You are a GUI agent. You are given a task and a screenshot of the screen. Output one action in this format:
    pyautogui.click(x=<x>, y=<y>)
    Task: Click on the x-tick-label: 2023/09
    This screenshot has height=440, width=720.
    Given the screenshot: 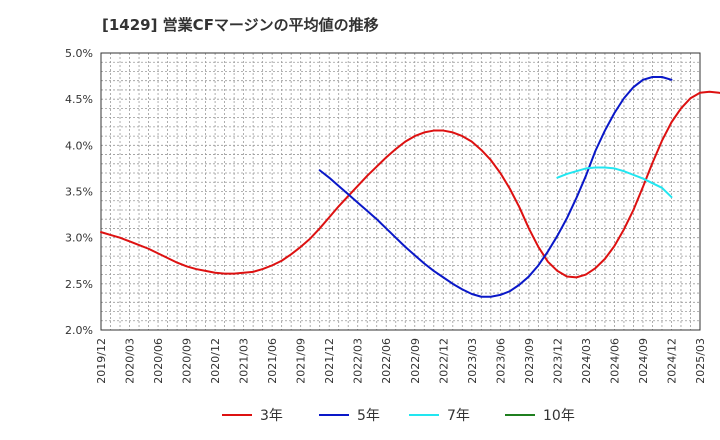 What is the action you would take?
    pyautogui.click(x=529, y=361)
    